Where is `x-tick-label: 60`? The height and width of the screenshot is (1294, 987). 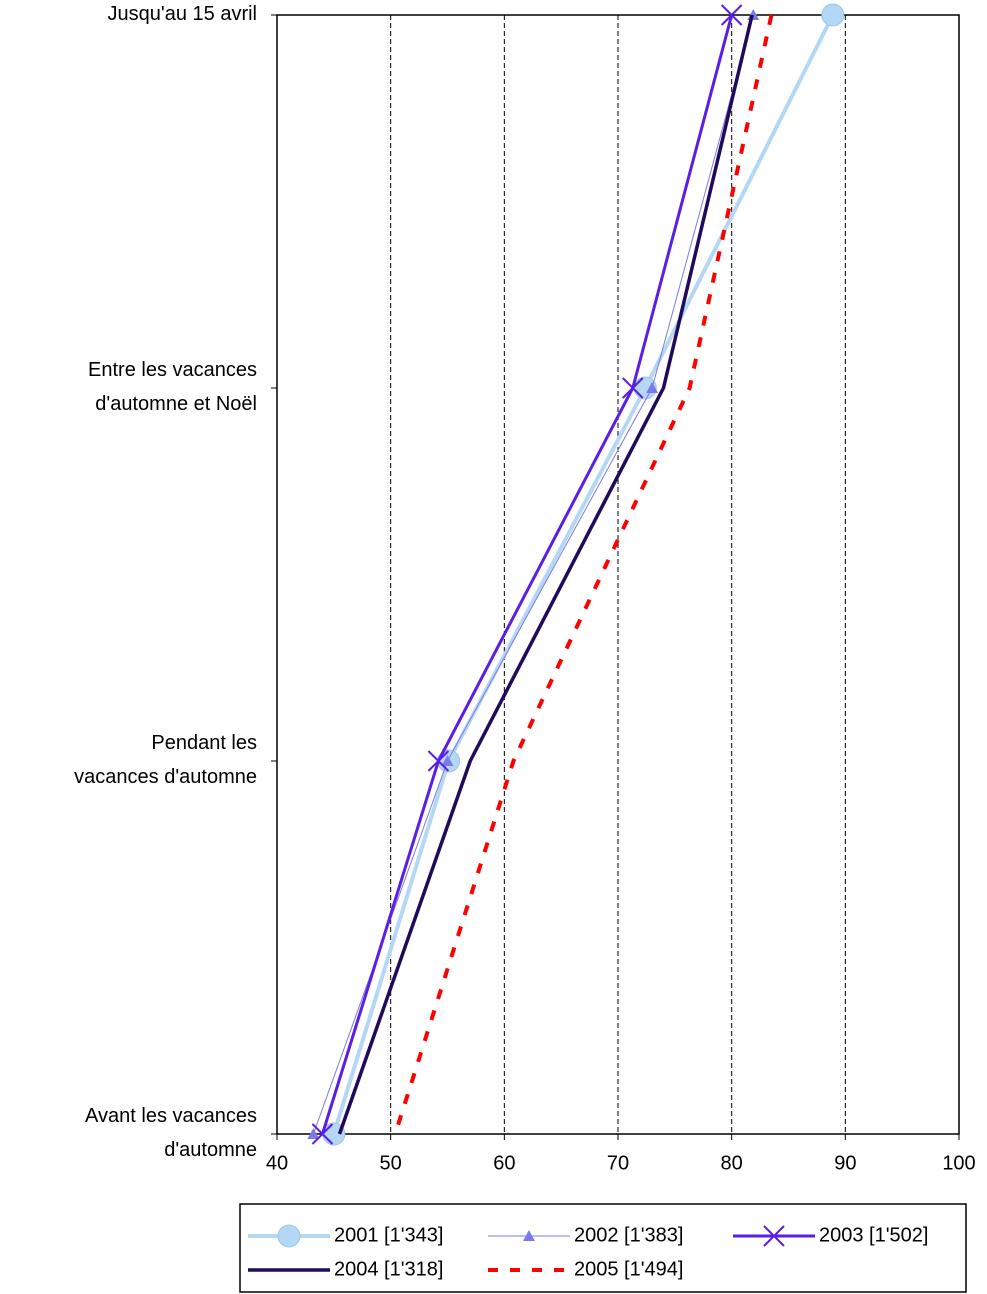
x-tick-label: 60 is located at coordinates (504, 1163).